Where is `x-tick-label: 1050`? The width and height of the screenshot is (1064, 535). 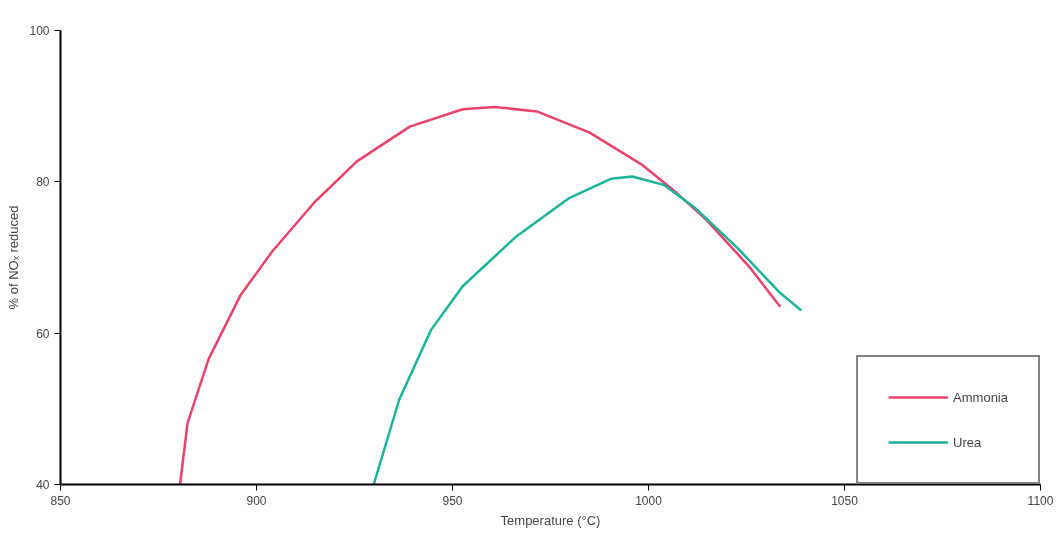
x-tick-label: 1050 is located at coordinates (845, 500).